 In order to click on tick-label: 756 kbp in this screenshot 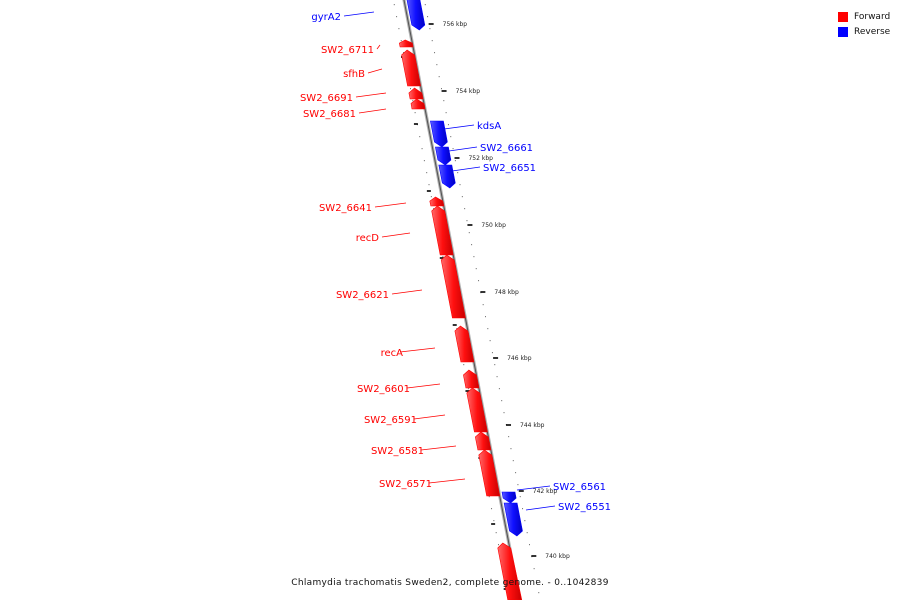, I will do `click(455, 24)`.